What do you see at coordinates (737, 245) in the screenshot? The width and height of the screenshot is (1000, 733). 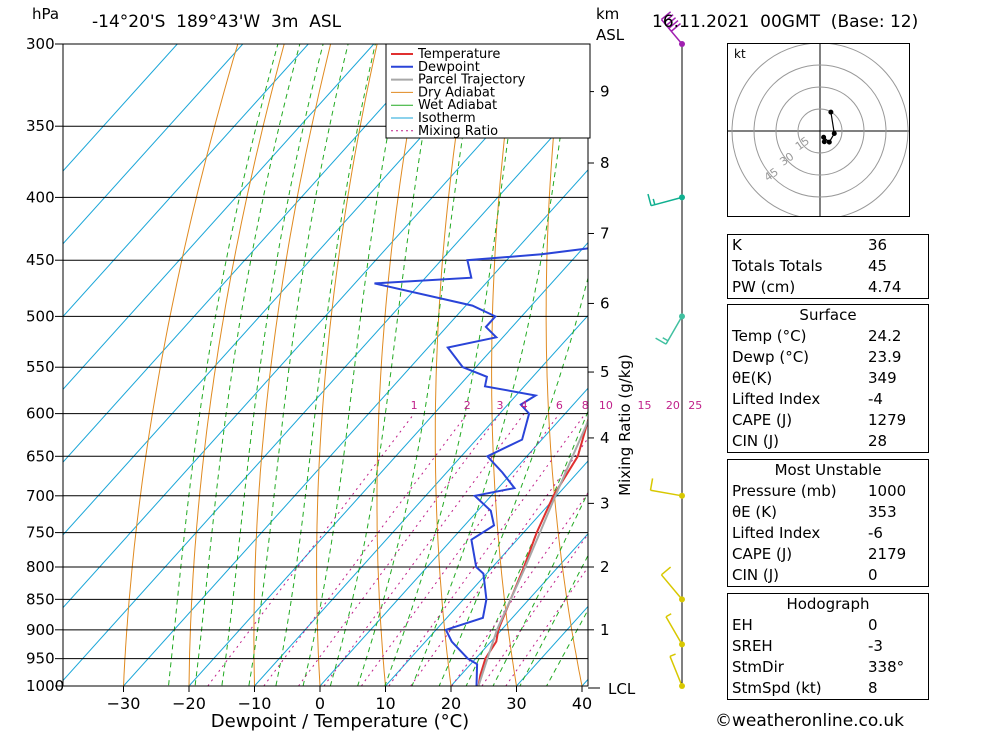 I see `row-label: K` at bounding box center [737, 245].